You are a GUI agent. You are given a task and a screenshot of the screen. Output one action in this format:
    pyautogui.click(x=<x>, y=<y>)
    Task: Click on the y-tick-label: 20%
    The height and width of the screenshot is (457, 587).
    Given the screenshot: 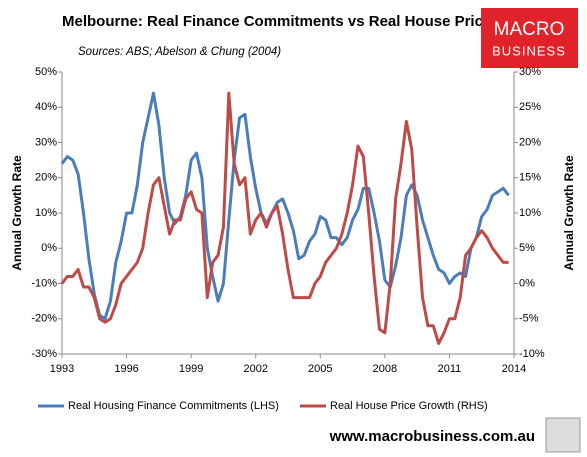 What is the action you would take?
    pyautogui.click(x=46, y=178)
    